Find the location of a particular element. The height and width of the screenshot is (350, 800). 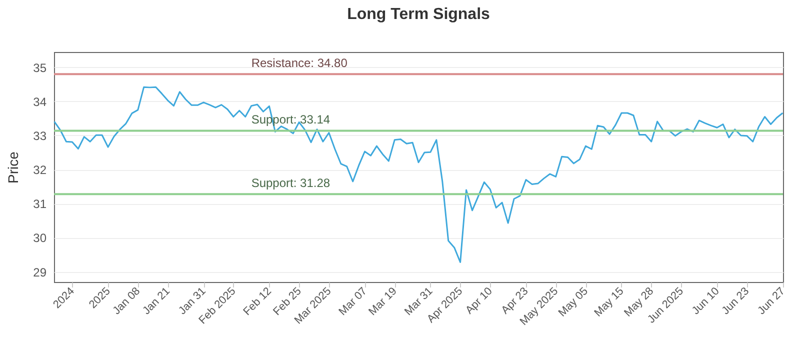

chart-title: Long Term Signals is located at coordinates (418, 14).